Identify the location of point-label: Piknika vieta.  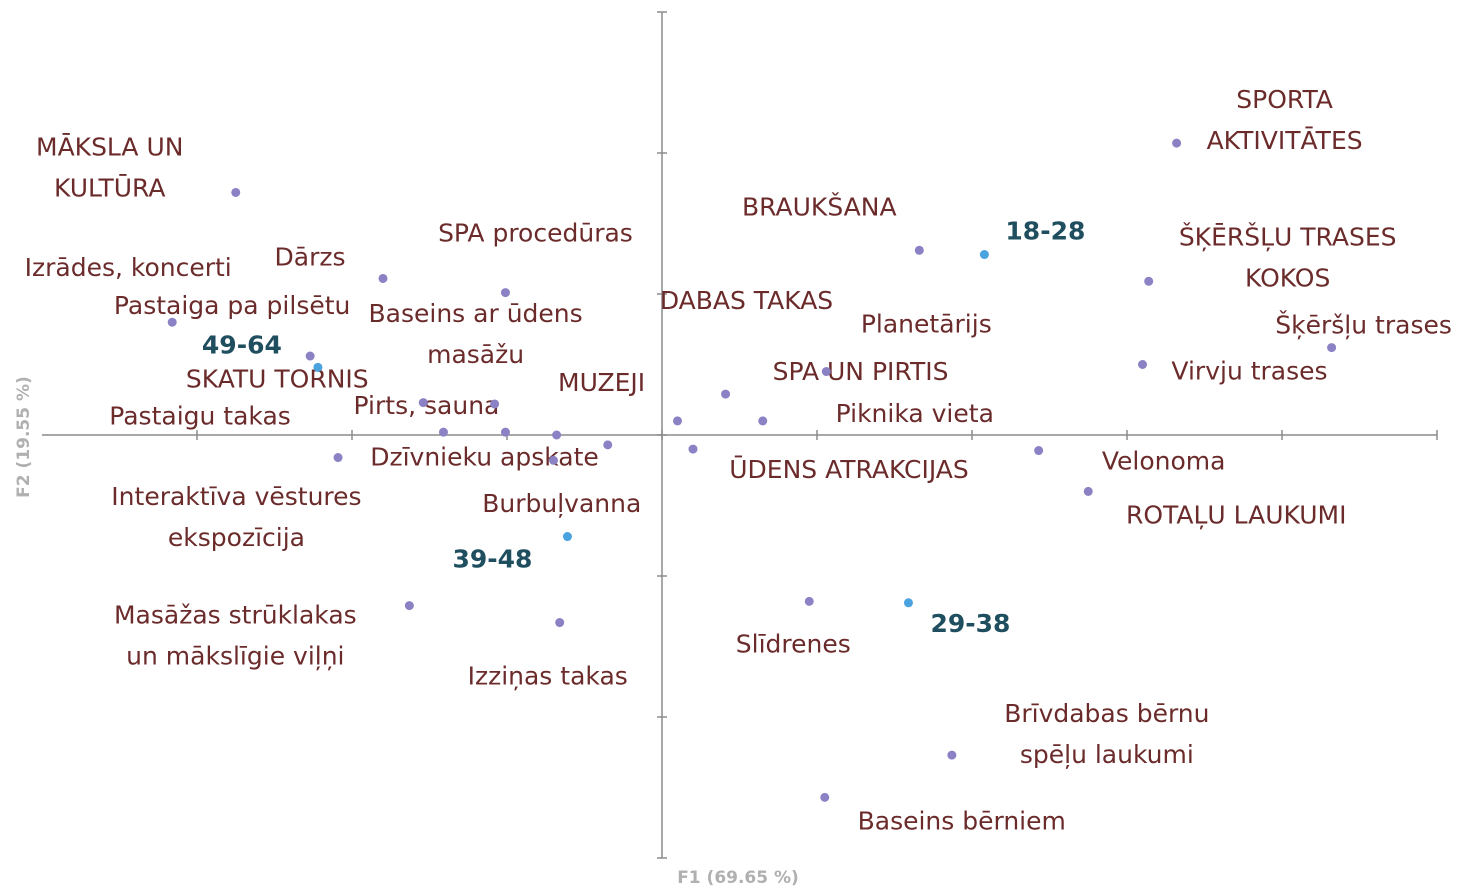
(915, 413).